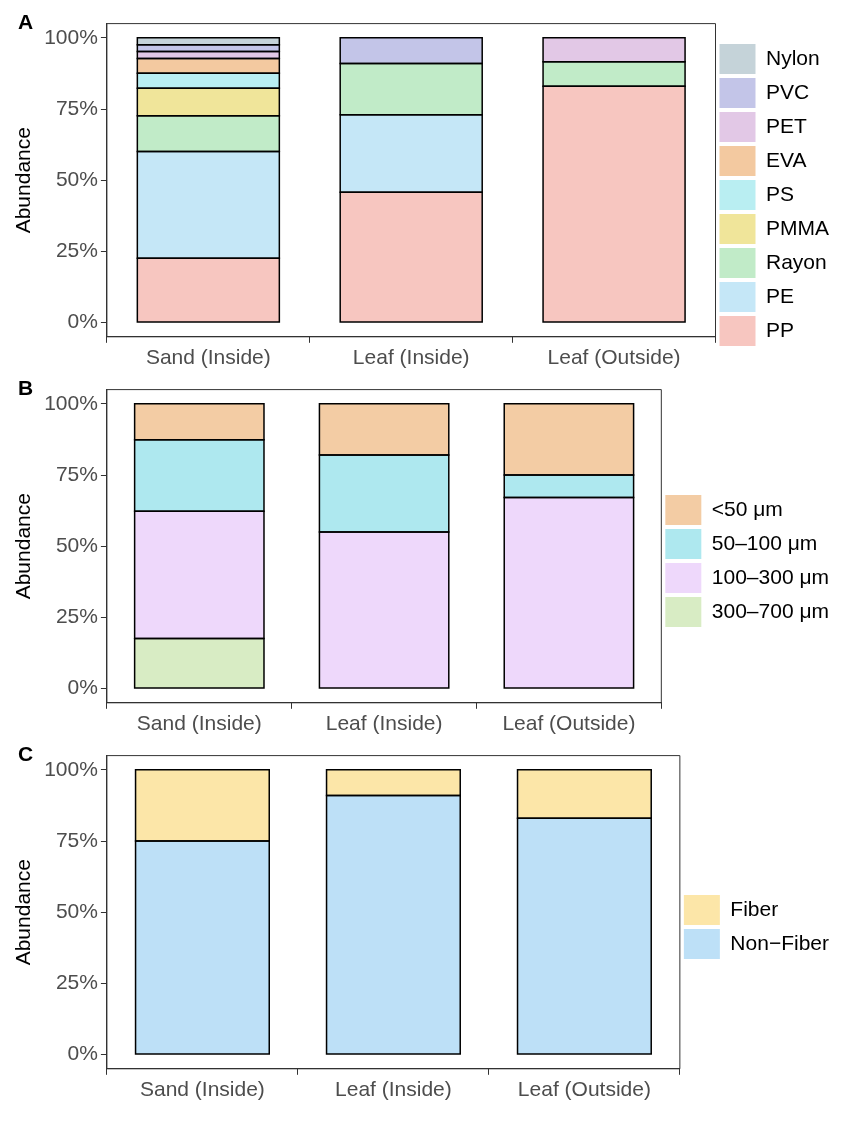  I want to click on legend-label: Rayon, so click(796, 261).